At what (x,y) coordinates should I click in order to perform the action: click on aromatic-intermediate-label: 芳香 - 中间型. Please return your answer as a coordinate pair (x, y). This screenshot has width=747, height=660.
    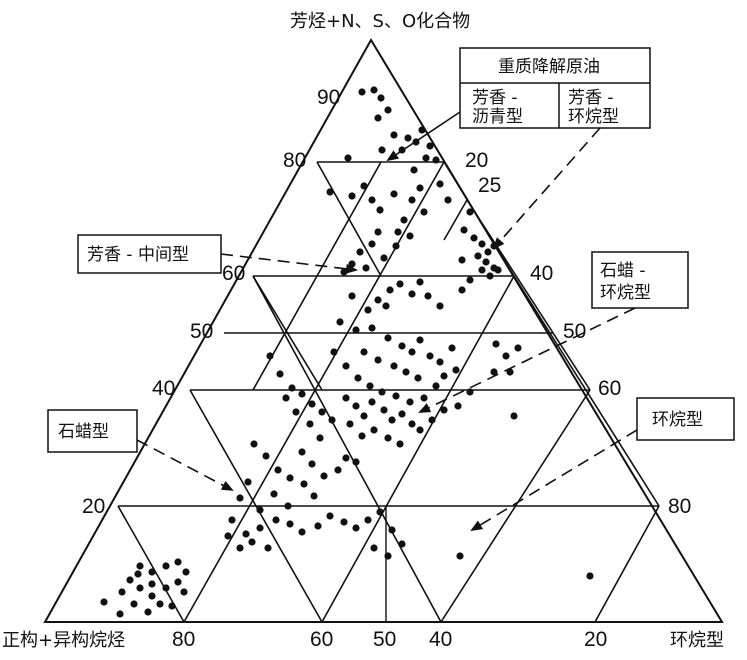
    Looking at the image, I should click on (138, 255).